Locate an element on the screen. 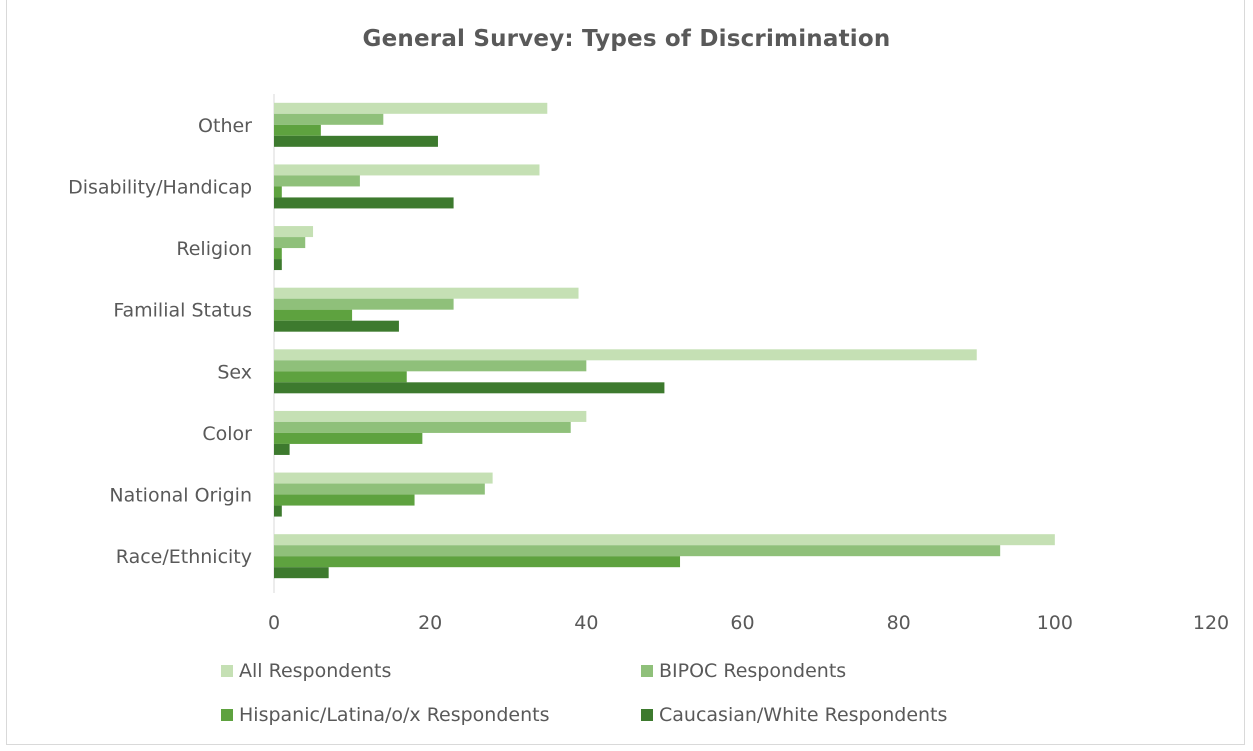 This screenshot has width=1253, height=751. x-tick-label: 40 is located at coordinates (586, 623).